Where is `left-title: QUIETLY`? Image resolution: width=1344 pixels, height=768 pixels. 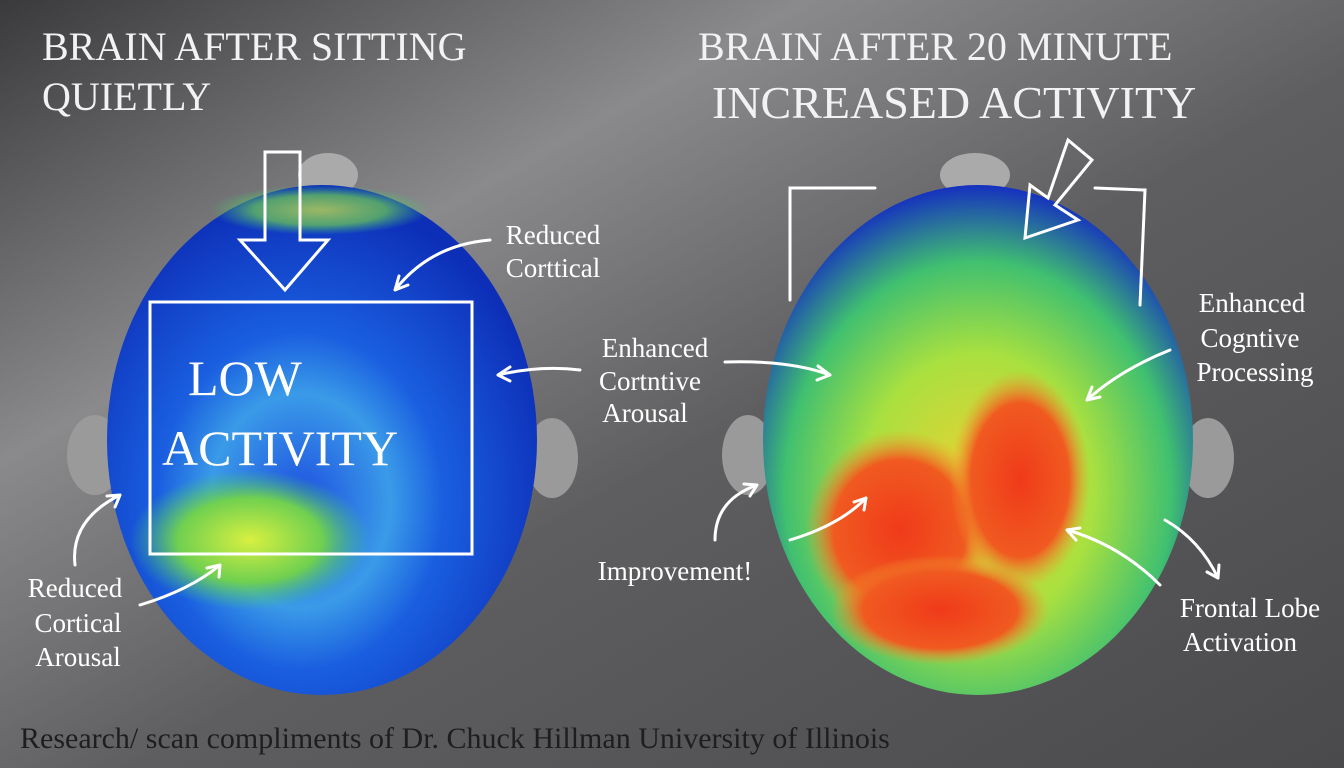 left-title: QUIETLY is located at coordinates (126, 96).